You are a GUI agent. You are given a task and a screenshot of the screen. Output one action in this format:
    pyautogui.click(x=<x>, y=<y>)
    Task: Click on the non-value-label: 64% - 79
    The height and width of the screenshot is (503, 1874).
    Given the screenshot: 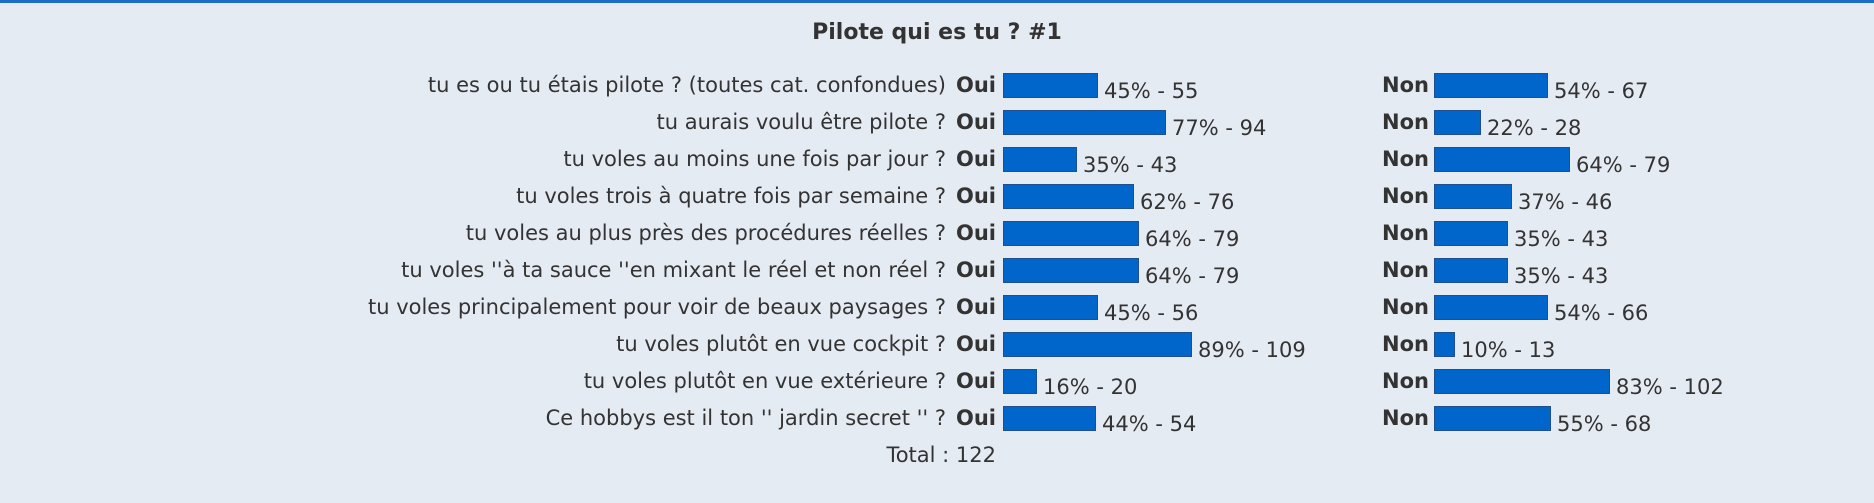 What is the action you would take?
    pyautogui.click(x=1623, y=165)
    